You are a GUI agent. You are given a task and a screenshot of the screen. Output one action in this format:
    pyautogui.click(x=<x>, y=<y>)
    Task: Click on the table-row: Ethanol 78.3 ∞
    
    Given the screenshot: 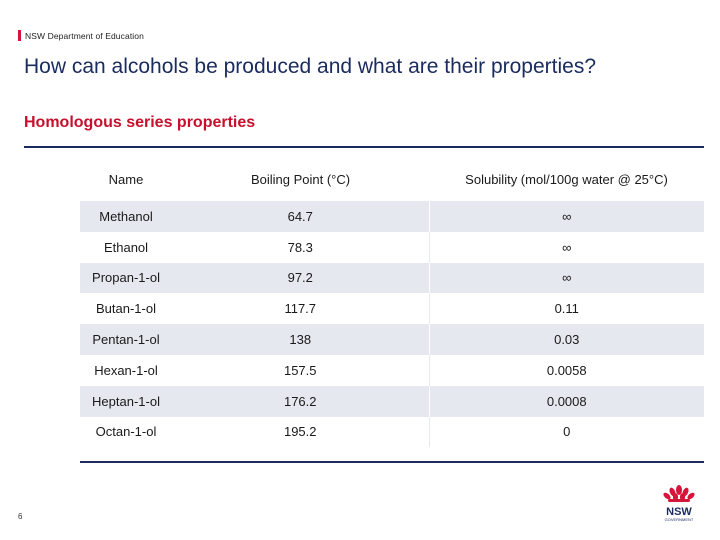 What is the action you would take?
    pyautogui.click(x=392, y=247)
    